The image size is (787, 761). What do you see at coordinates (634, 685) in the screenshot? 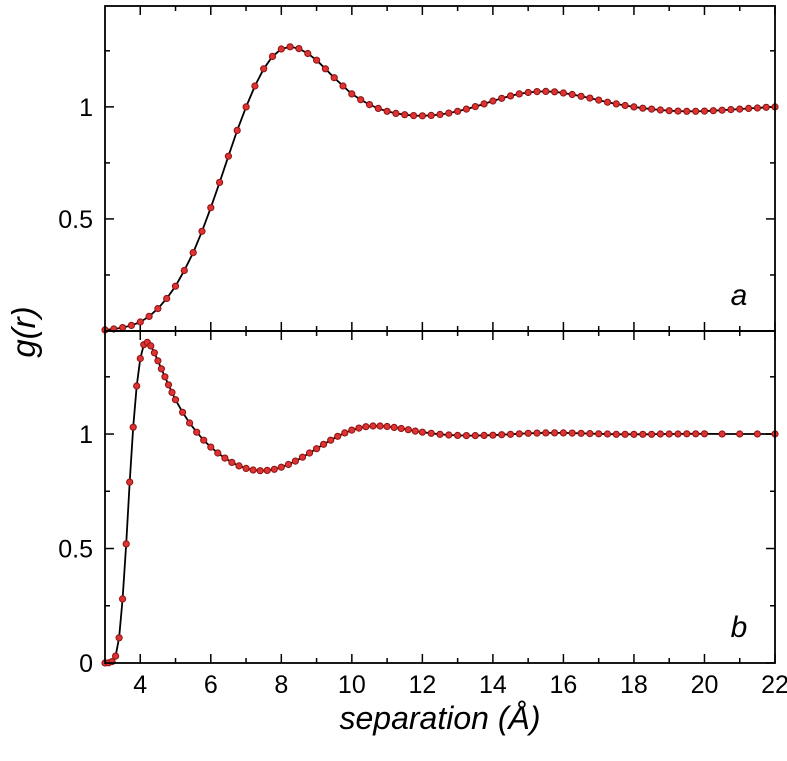
I see `x-tick-label: 18` at bounding box center [634, 685].